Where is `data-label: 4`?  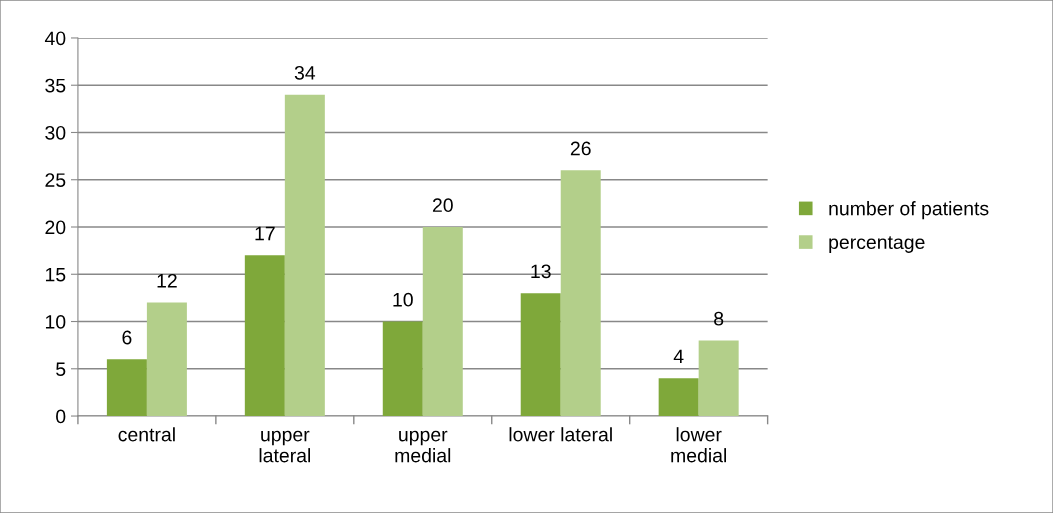
data-label: 4 is located at coordinates (678, 356).